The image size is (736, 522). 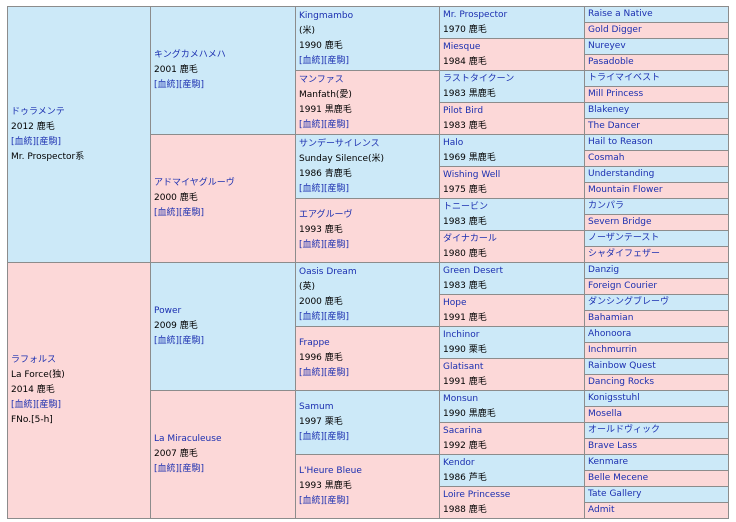 I want to click on horse-cell-gen5: Bahamian, so click(x=656, y=318).